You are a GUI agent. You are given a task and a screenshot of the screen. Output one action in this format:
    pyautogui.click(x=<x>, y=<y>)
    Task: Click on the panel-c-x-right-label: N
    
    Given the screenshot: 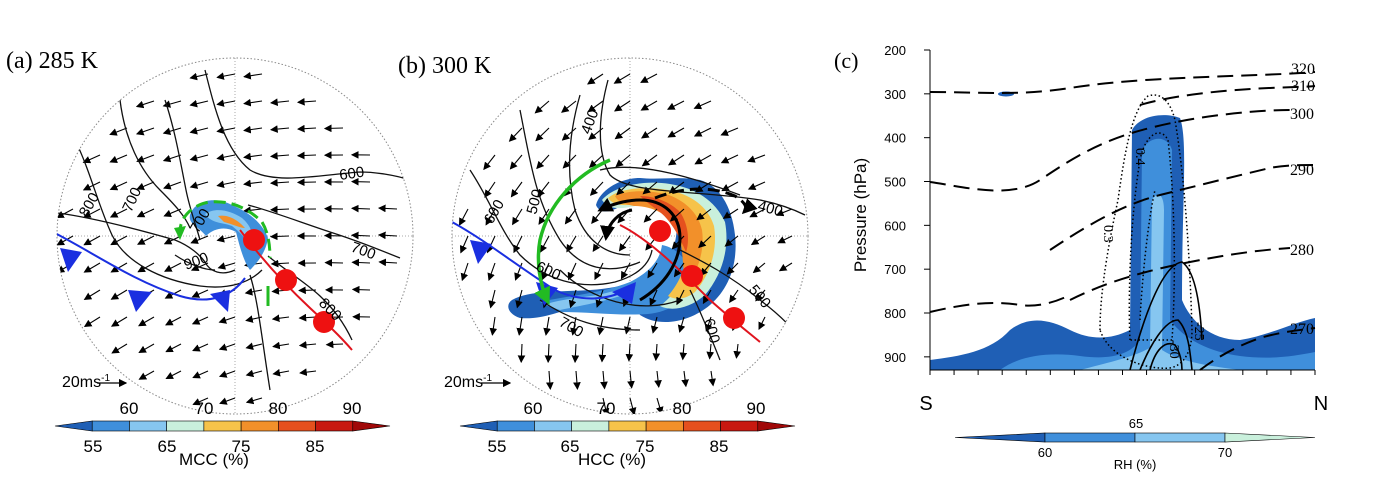 What is the action you would take?
    pyautogui.click(x=1321, y=404)
    